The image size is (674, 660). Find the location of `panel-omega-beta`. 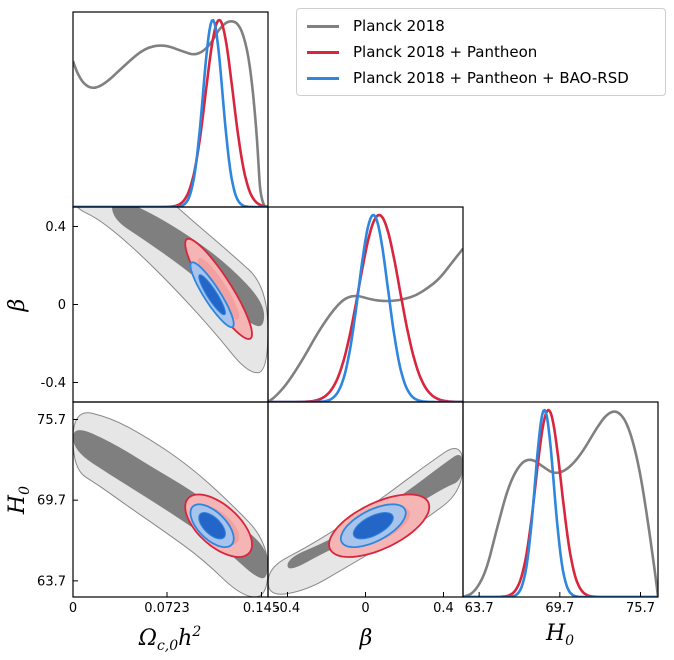

panel-omega-beta is located at coordinates (172, 290).